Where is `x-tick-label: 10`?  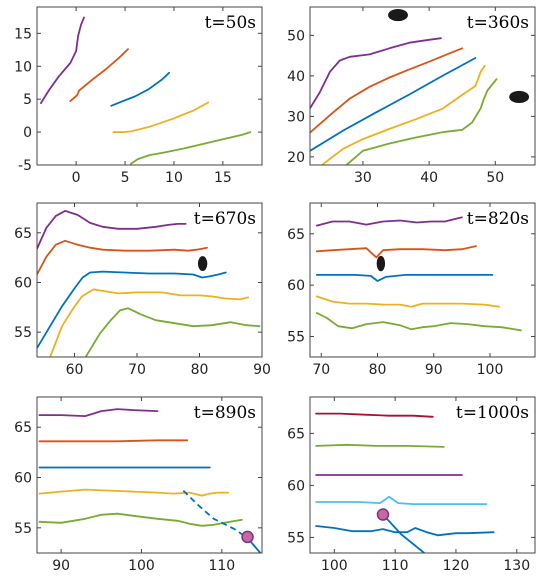
x-tick-label: 10 is located at coordinates (174, 178).